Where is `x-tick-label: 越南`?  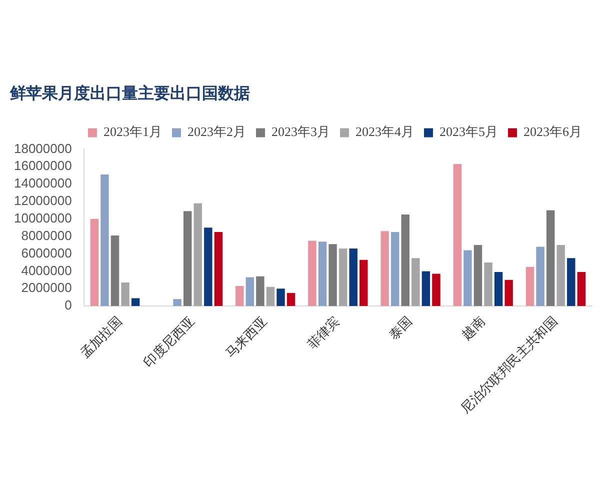
x-tick-label: 越南 is located at coordinates (473, 327).